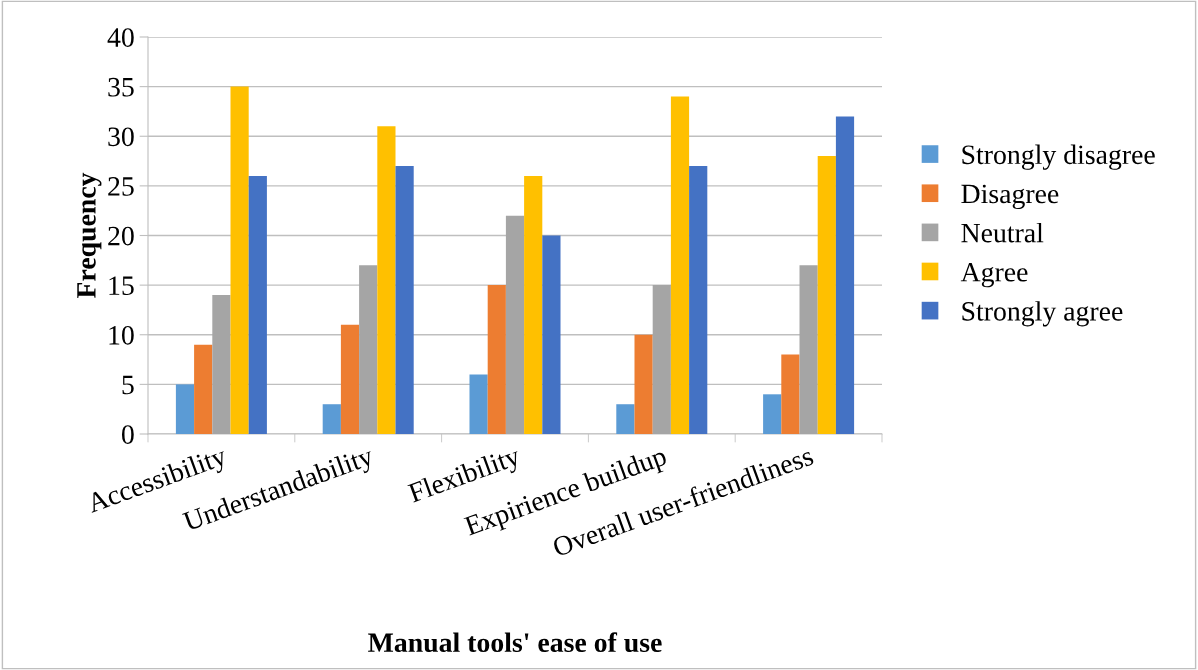 Image resolution: width=1198 pixels, height=670 pixels. Describe the element at coordinates (121, 236) in the screenshot. I see `y-tick-label: 20` at that location.